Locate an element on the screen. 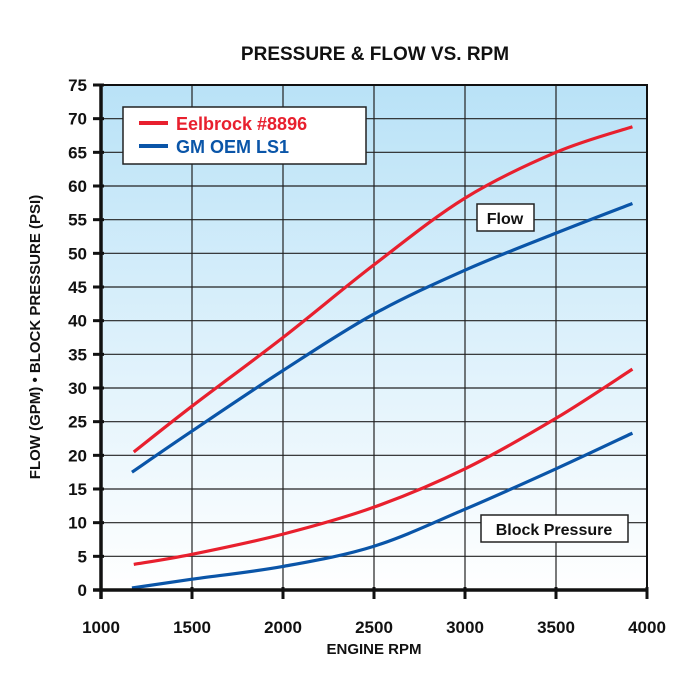  y-tick-label: 10 is located at coordinates (77, 523).